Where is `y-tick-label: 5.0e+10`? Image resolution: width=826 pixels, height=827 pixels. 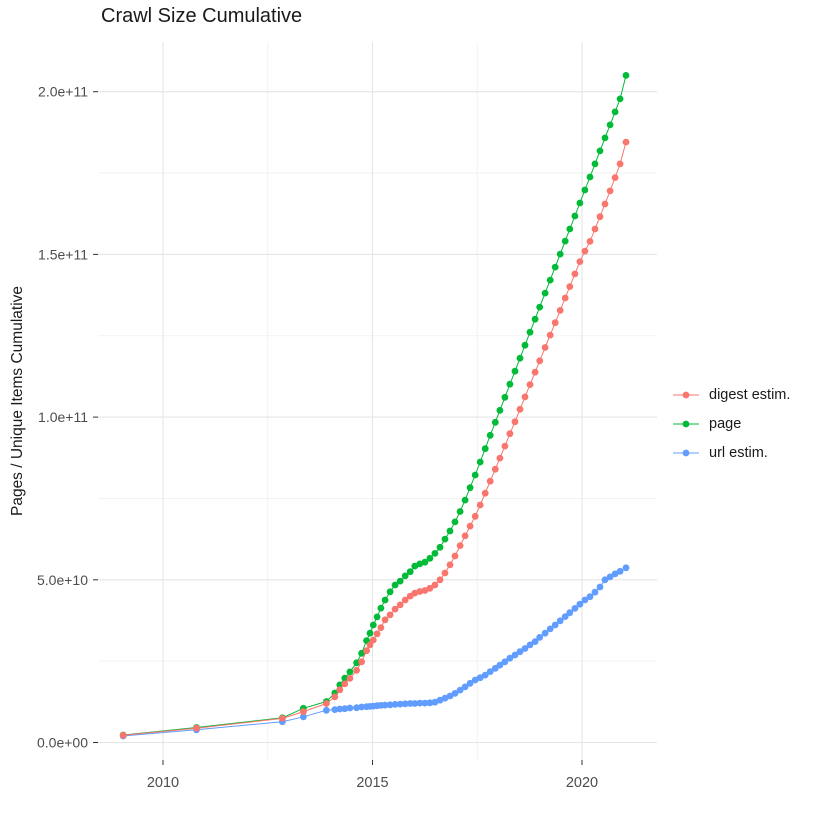 y-tick-label: 5.0e+10 is located at coordinates (62, 580).